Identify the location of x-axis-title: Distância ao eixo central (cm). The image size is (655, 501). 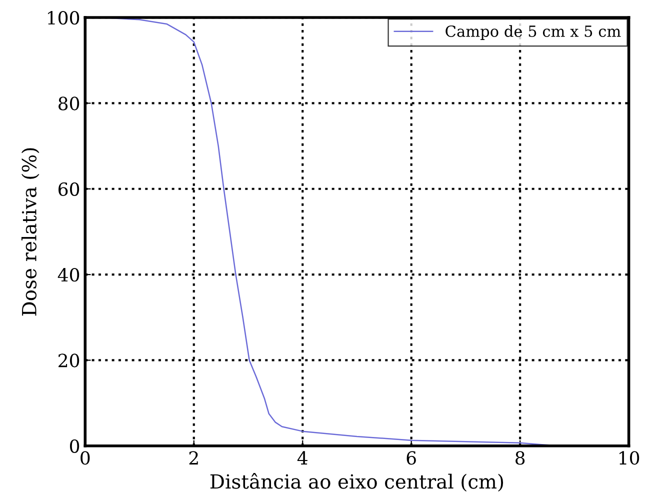
(357, 482).